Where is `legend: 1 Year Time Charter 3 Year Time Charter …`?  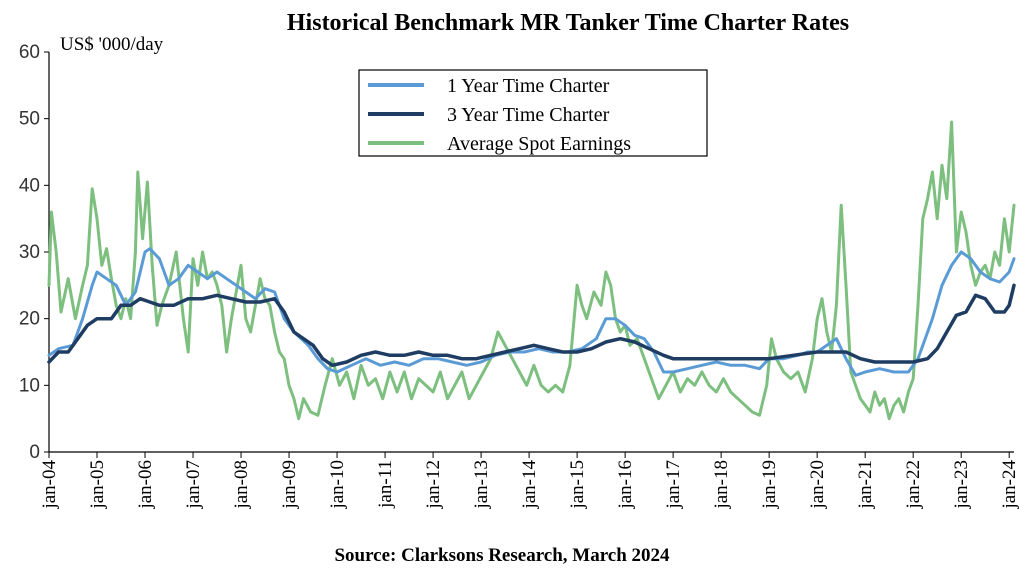 legend: 1 Year Time Charter 3 Year Time Charter … is located at coordinates (533, 113).